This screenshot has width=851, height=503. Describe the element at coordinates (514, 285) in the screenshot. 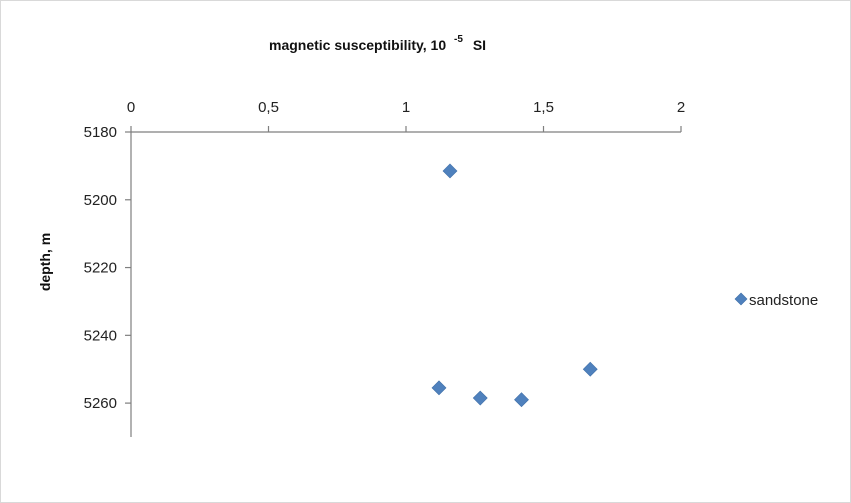

I see `data-points-group` at that location.